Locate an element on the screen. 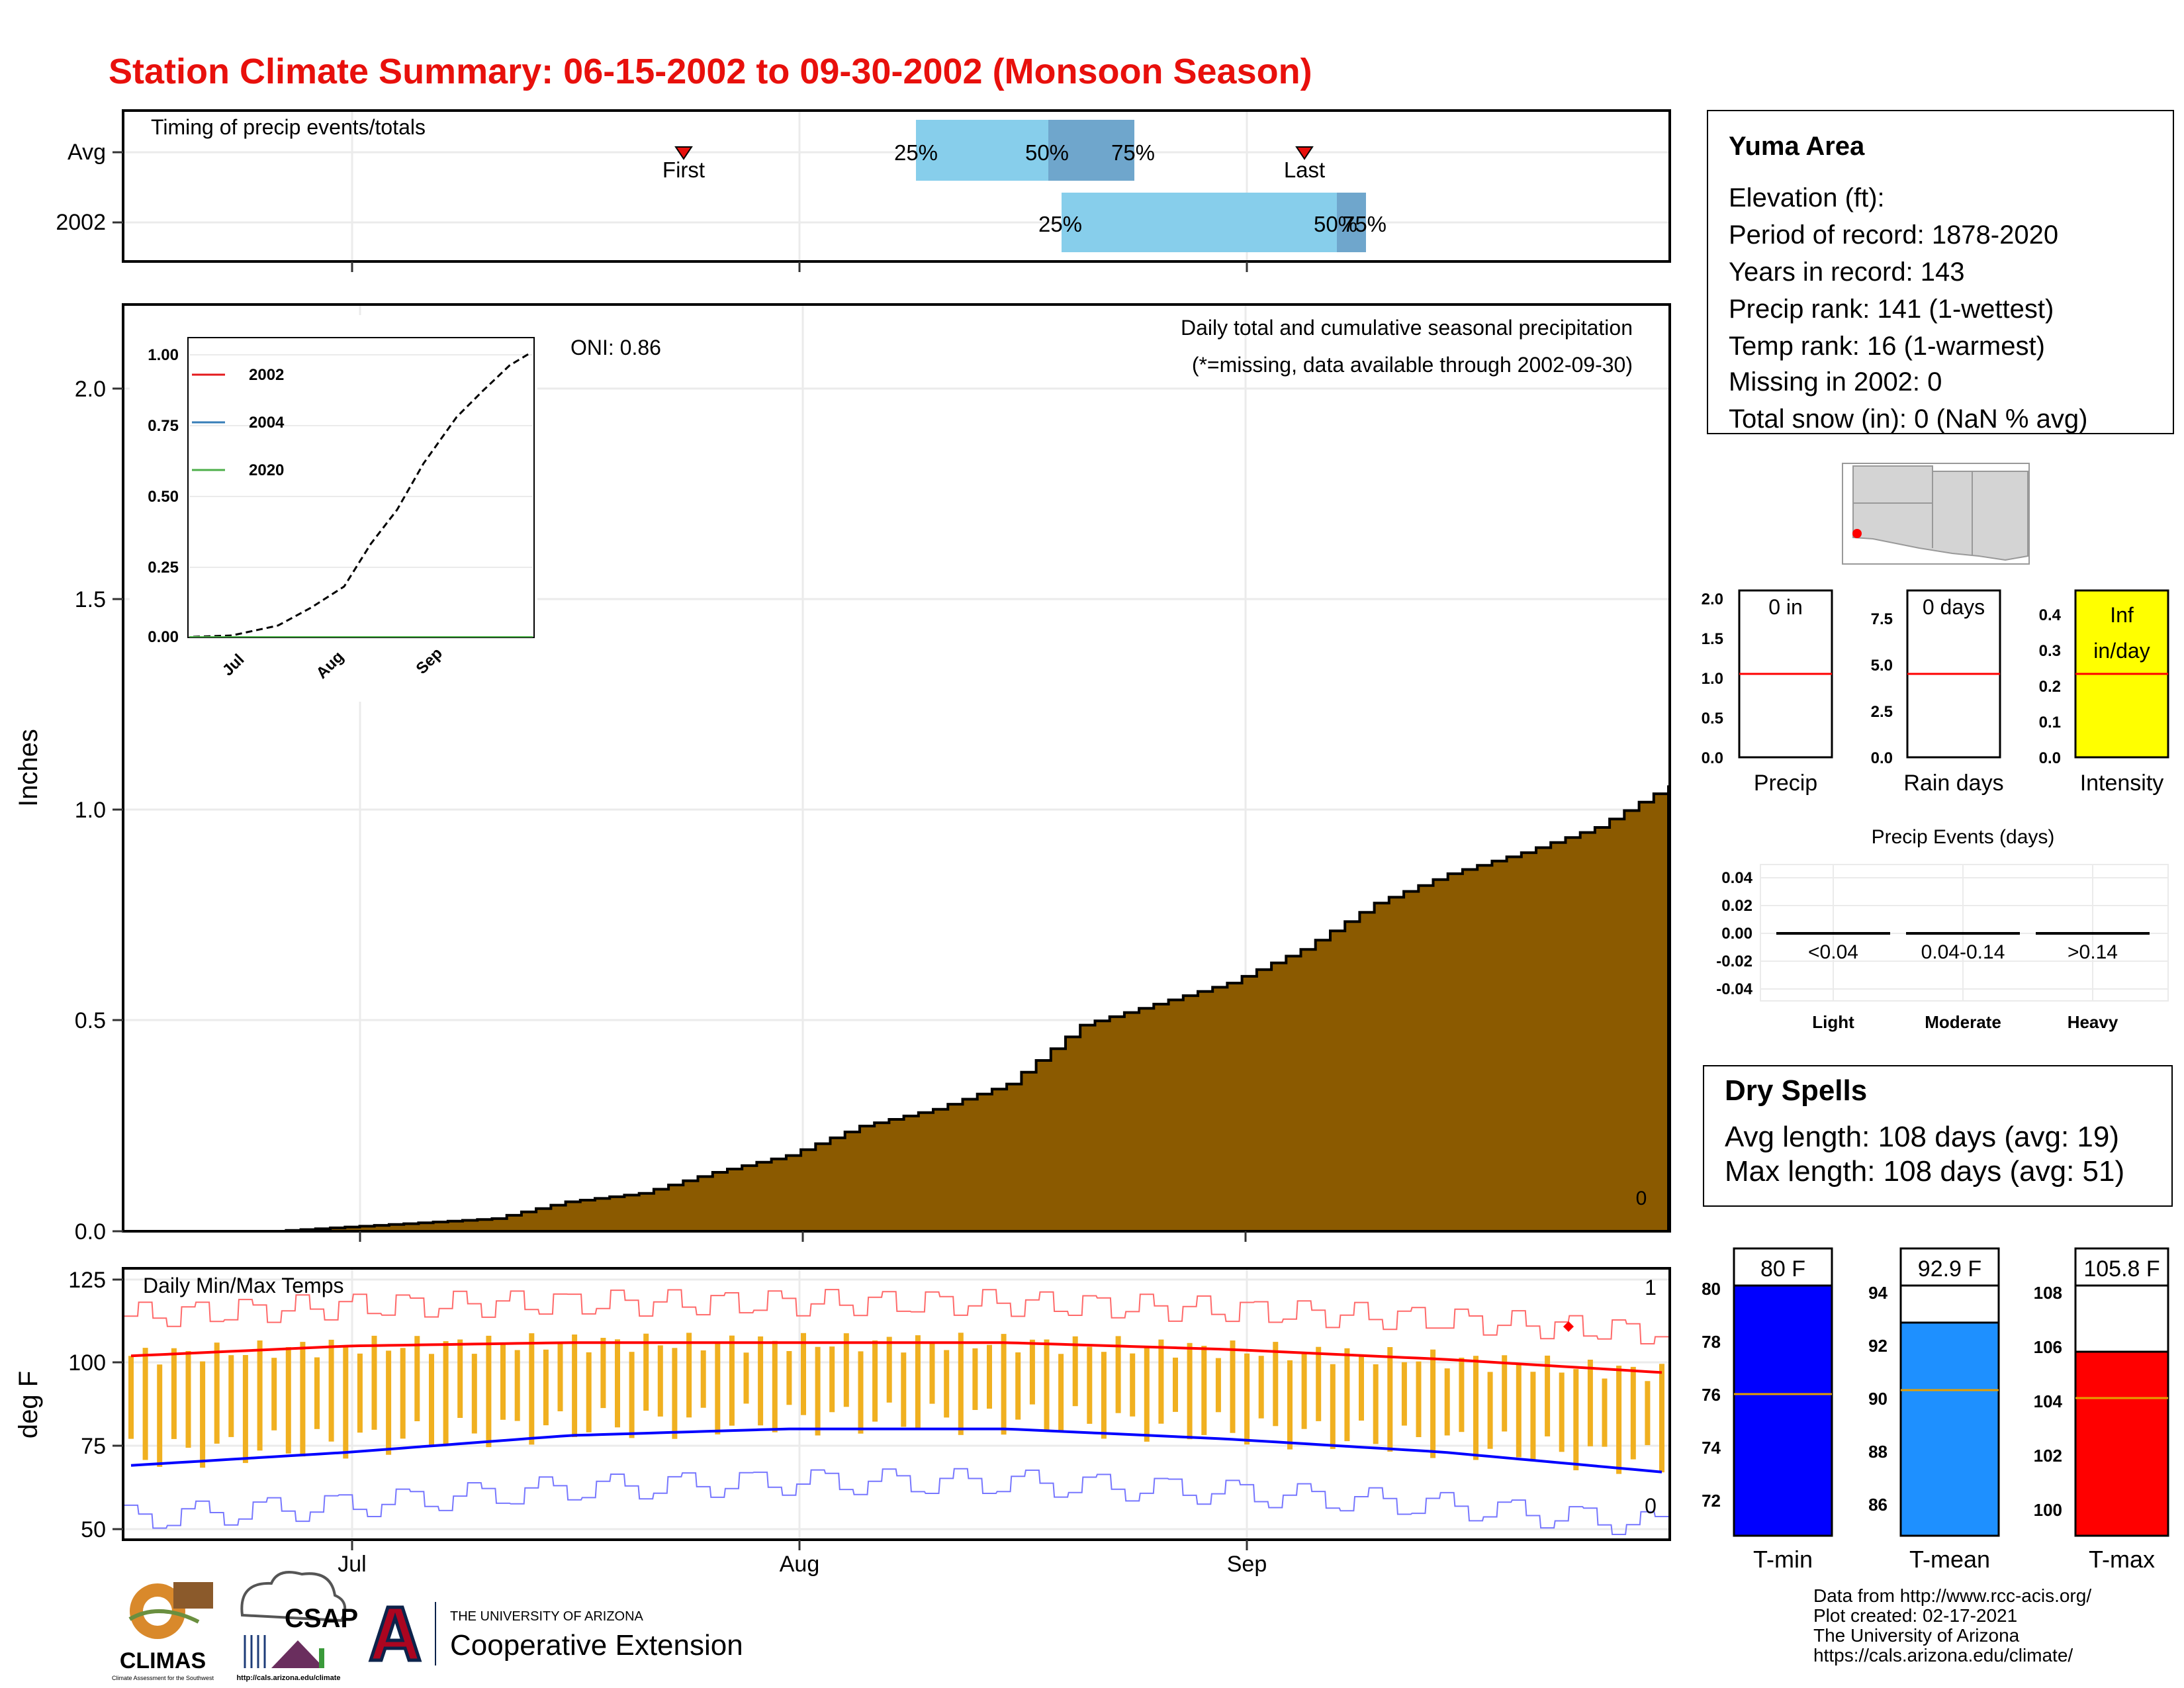  location-map is located at coordinates (1936, 514).